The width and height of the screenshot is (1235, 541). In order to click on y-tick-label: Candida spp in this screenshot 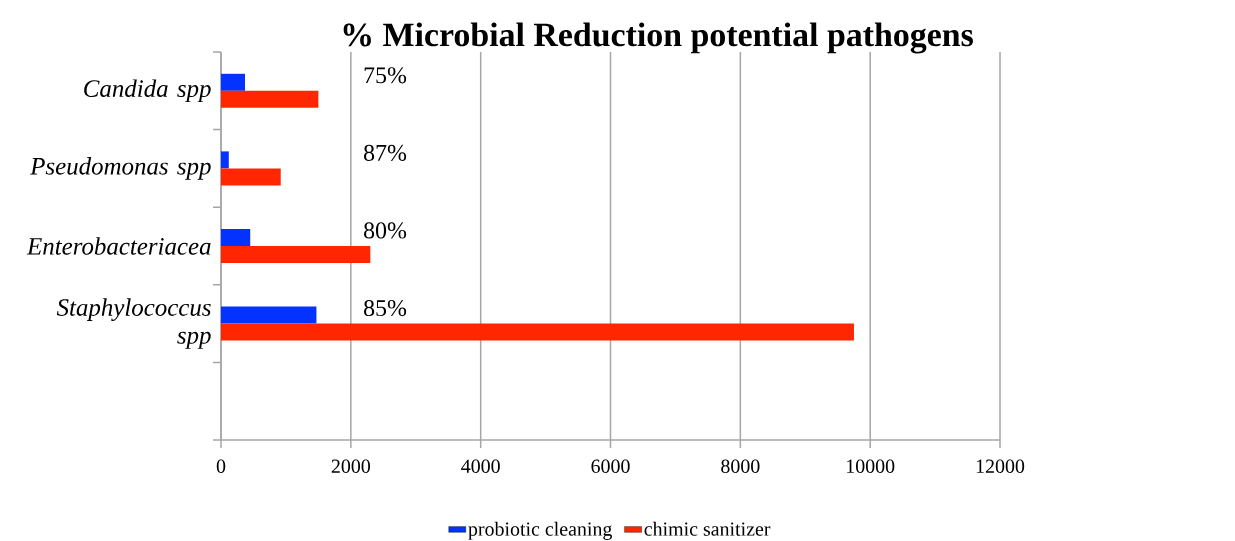, I will do `click(147, 91)`.